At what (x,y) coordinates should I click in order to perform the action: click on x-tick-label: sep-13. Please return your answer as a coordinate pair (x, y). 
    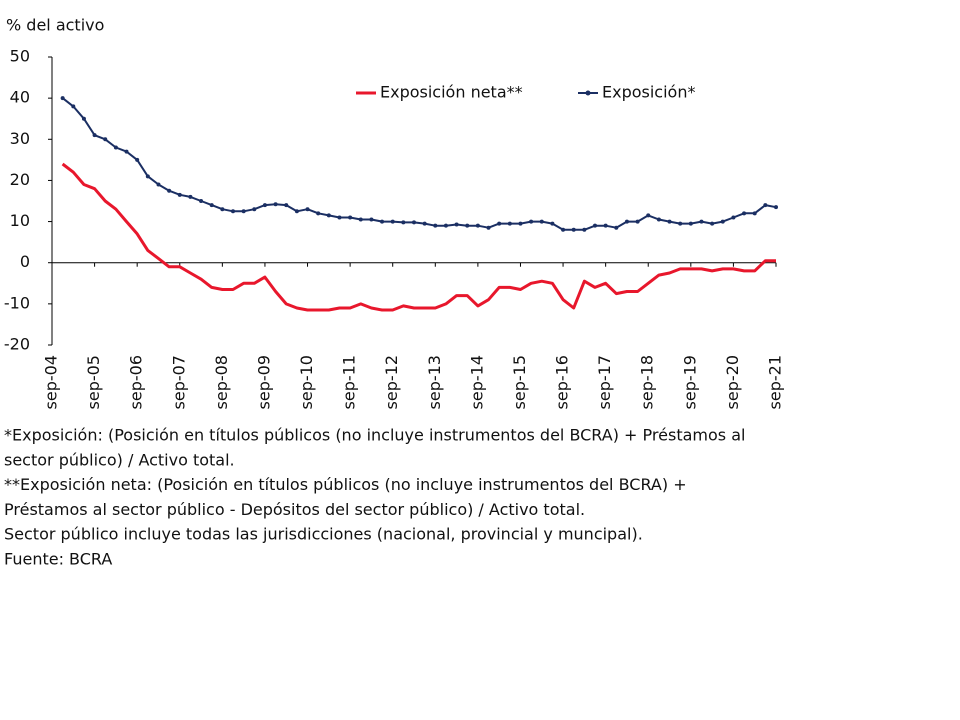
    Looking at the image, I should click on (434, 382).